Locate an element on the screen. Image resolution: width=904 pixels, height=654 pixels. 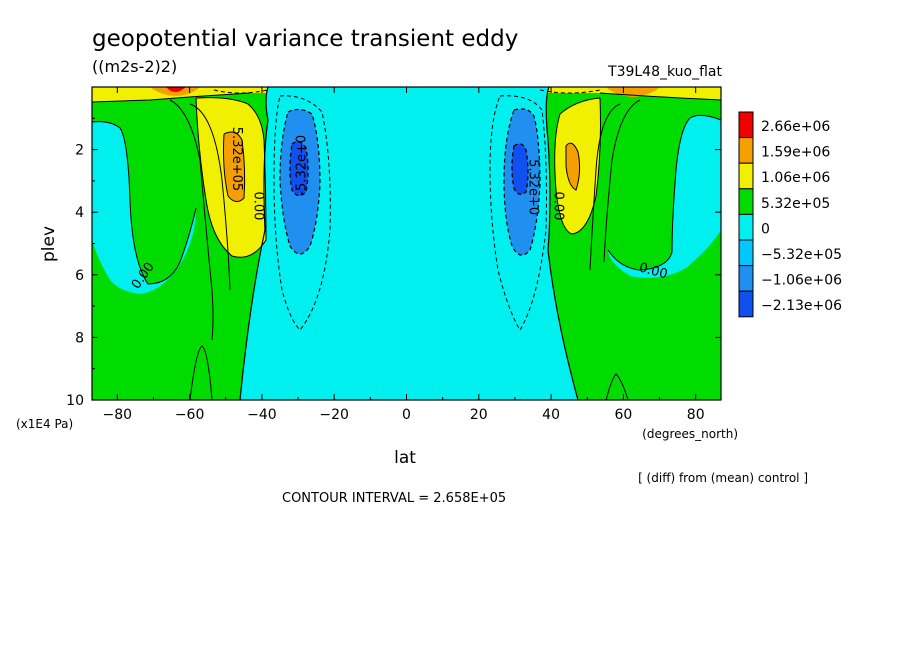
colorbar-label: 5.32e+05 is located at coordinates (795, 204).